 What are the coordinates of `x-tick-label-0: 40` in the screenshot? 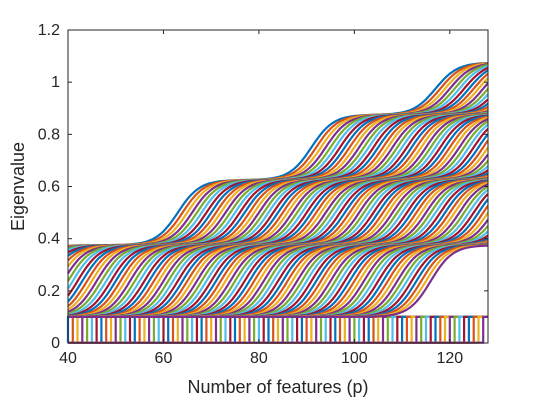 It's located at (68, 358).